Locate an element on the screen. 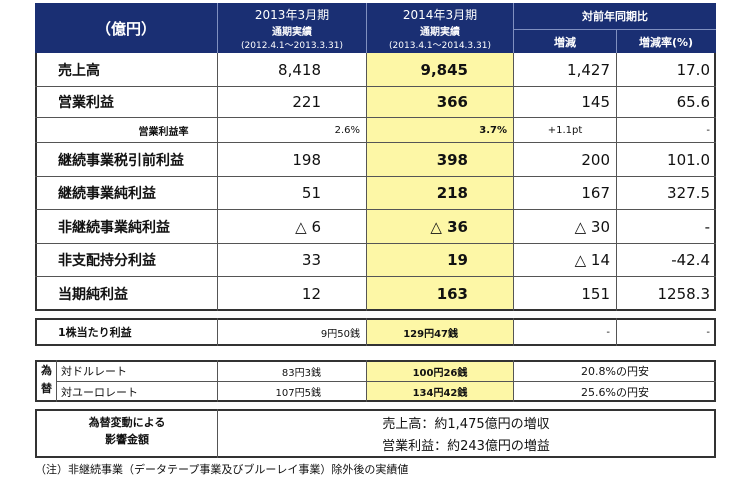 Image resolution: width=747 pixels, height=483 pixels. highlight-2014-eps is located at coordinates (440, 332).